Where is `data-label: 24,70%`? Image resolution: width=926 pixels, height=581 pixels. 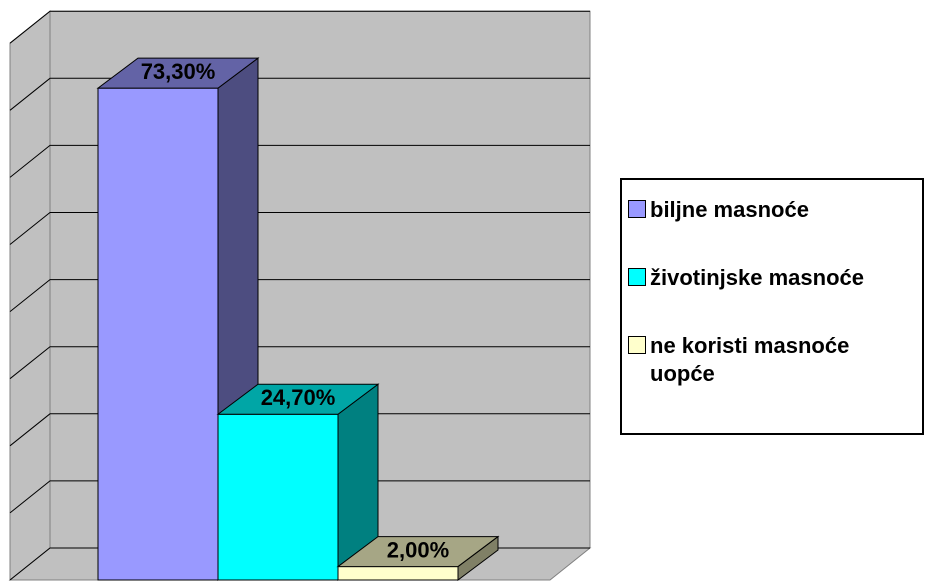
data-label: 24,70% is located at coordinates (298, 397).